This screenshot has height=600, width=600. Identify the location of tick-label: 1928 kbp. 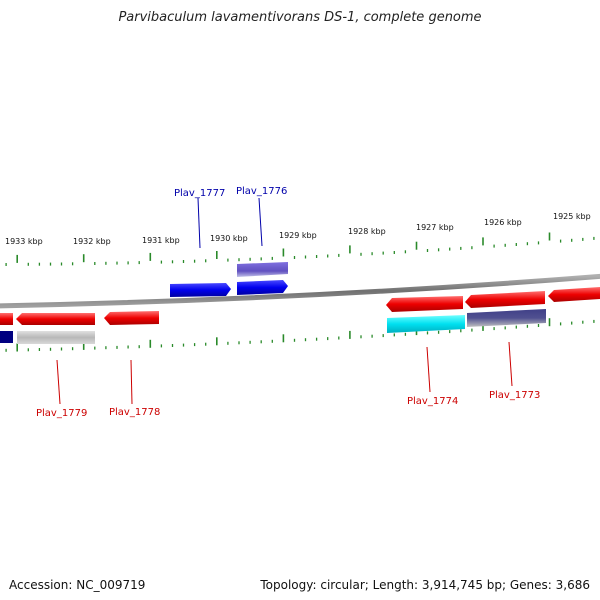
(367, 231).